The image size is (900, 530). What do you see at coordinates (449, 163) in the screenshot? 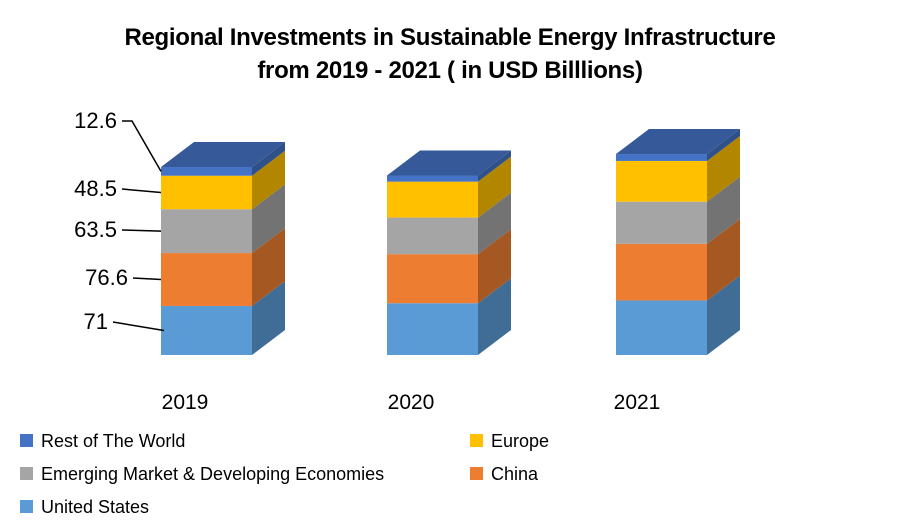
I see `bar-2020-top` at bounding box center [449, 163].